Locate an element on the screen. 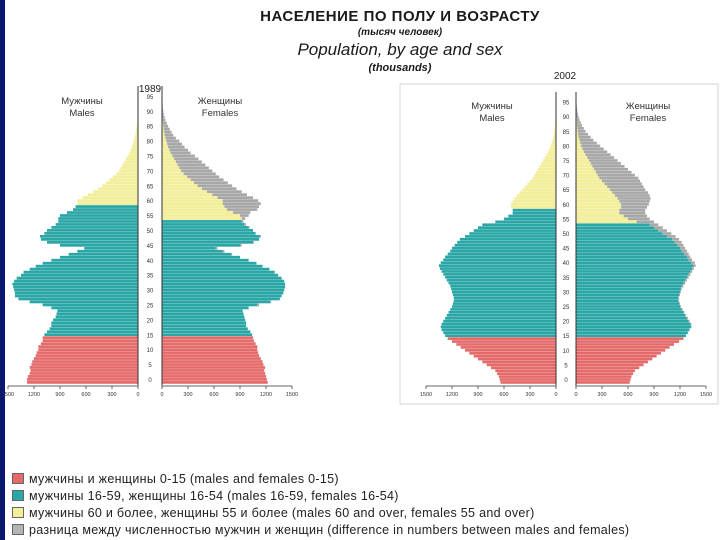 The image size is (720, 540). x-tick-male-2002-1500: 1500 is located at coordinates (426, 395).